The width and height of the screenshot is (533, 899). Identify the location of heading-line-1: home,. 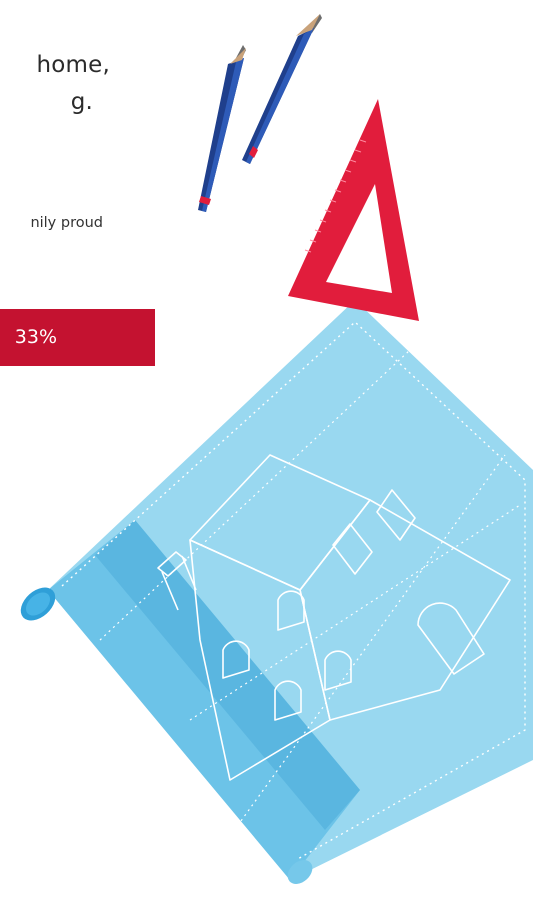
(73, 65).